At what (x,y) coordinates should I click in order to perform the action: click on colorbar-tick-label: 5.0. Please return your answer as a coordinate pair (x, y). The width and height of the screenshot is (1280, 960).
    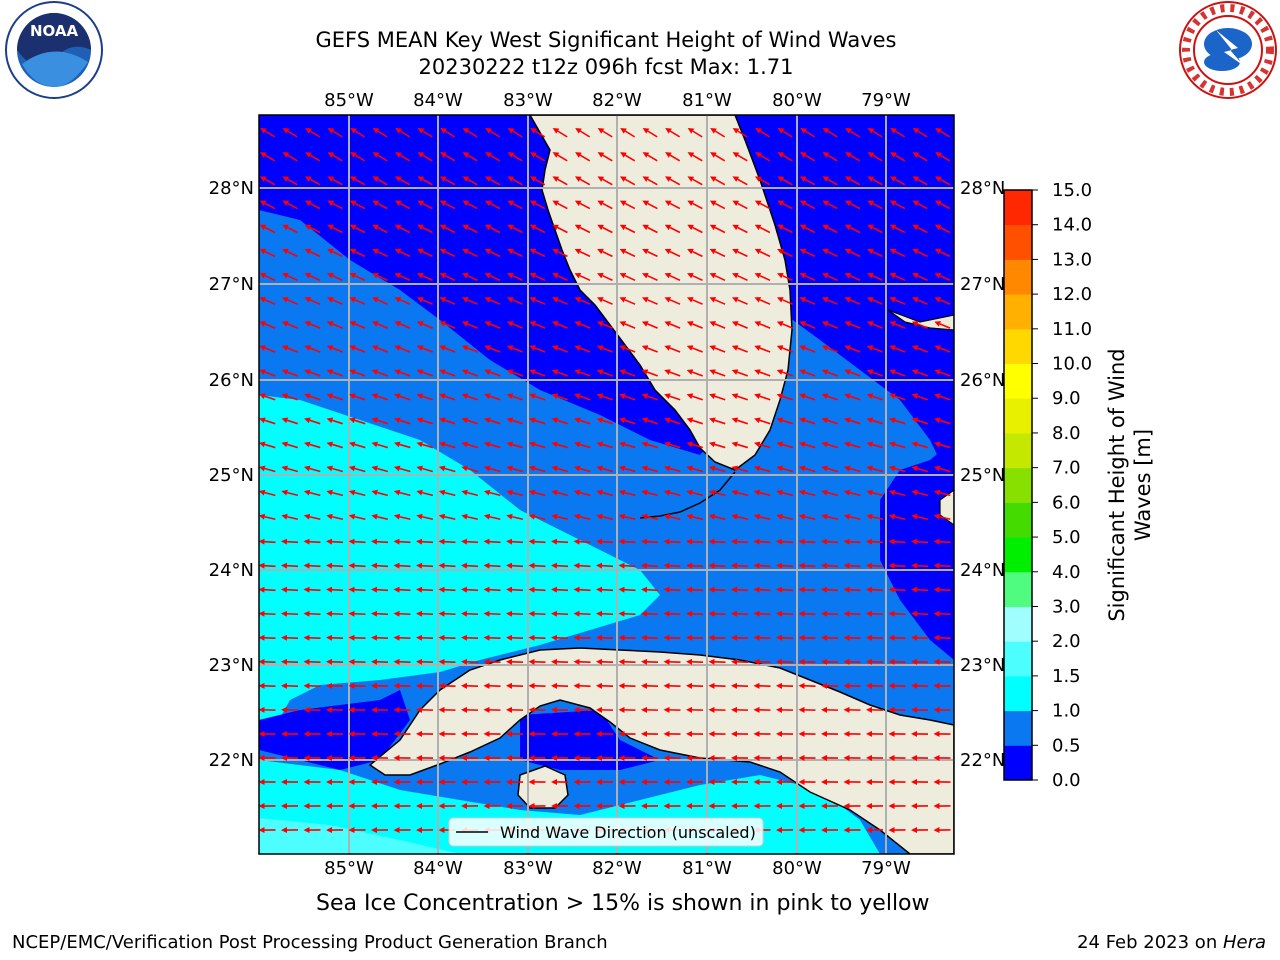
    Looking at the image, I should click on (1066, 537).